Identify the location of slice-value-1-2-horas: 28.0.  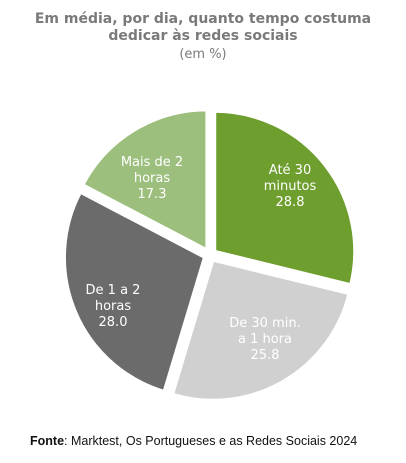
(113, 322).